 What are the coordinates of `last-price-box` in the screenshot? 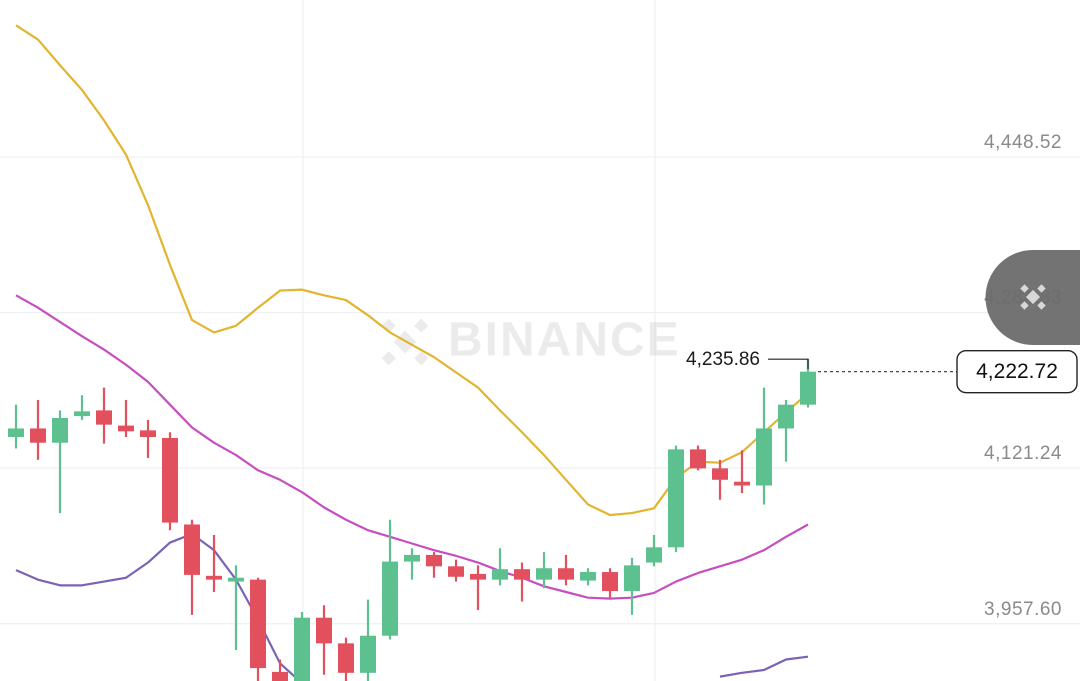 It's located at (1017, 371).